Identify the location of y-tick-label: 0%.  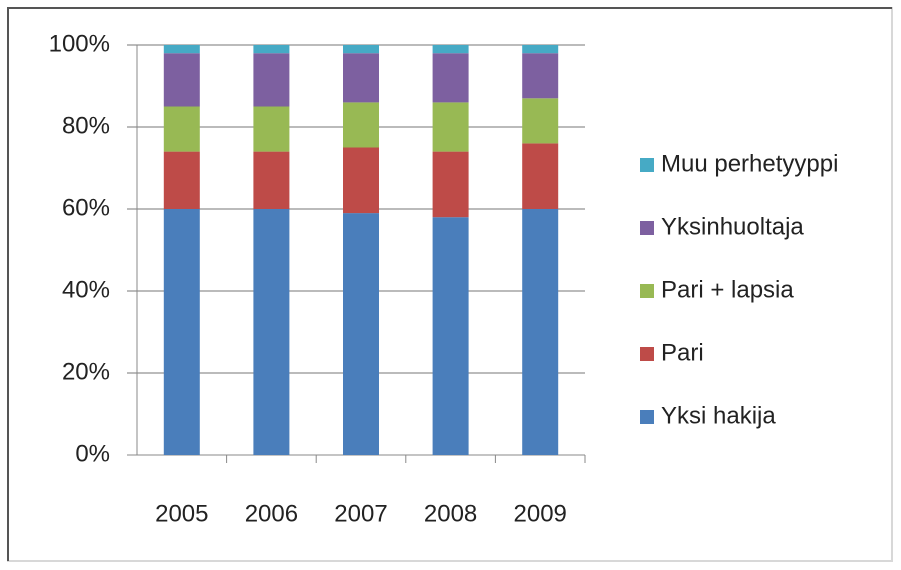
(92, 453).